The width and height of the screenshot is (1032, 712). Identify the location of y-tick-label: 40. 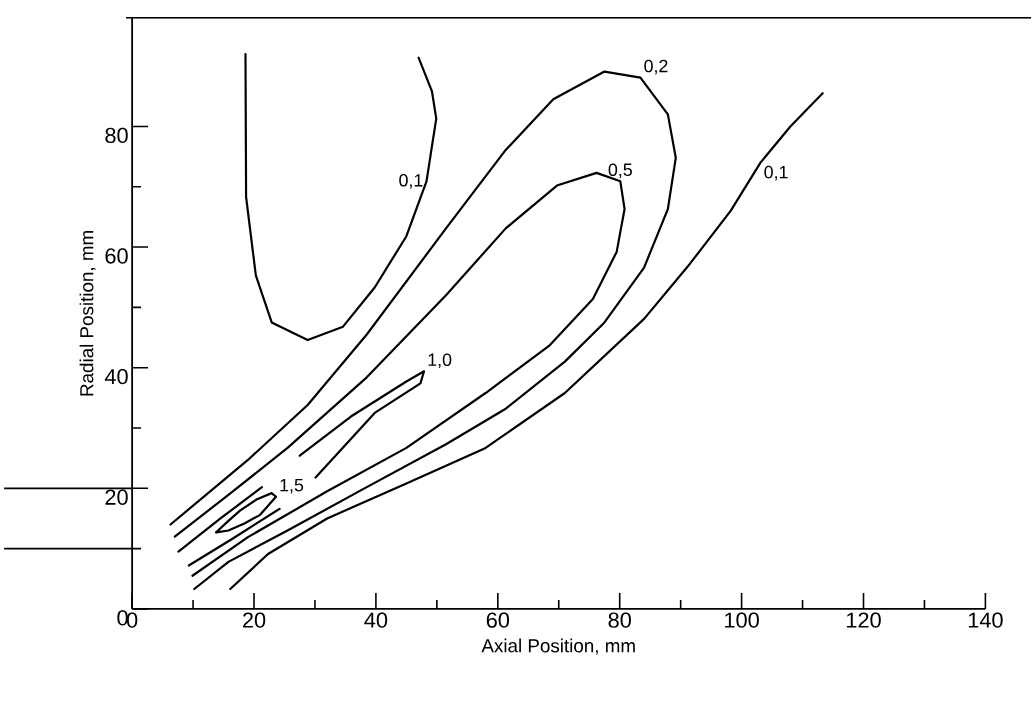
(116, 376).